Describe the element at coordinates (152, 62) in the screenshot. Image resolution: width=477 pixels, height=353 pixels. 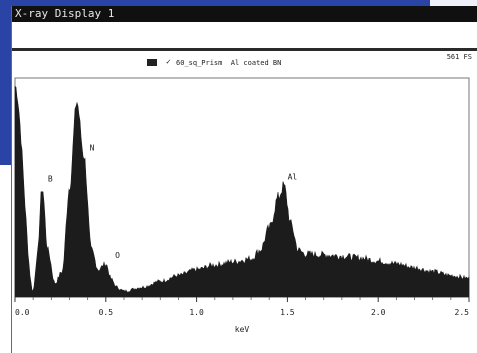
I see `legend-swatch` at that location.